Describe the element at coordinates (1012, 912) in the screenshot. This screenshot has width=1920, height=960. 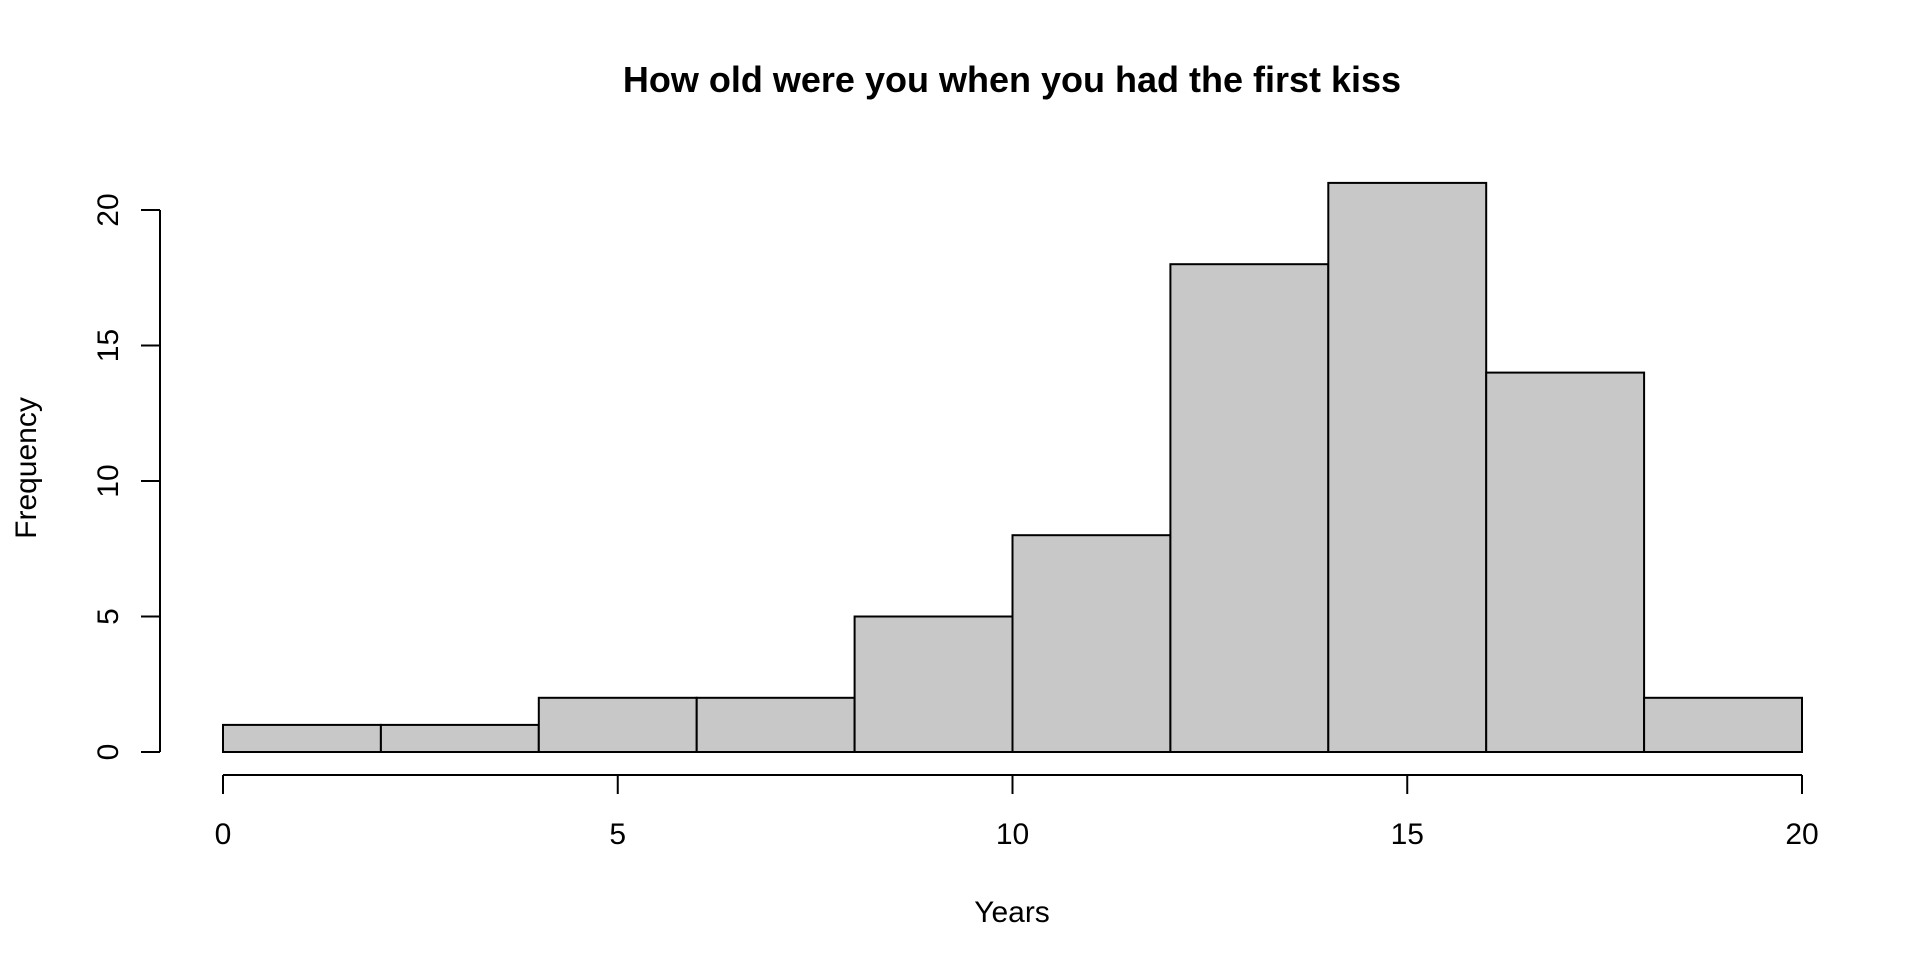
I see `x-axis-label: Years` at that location.